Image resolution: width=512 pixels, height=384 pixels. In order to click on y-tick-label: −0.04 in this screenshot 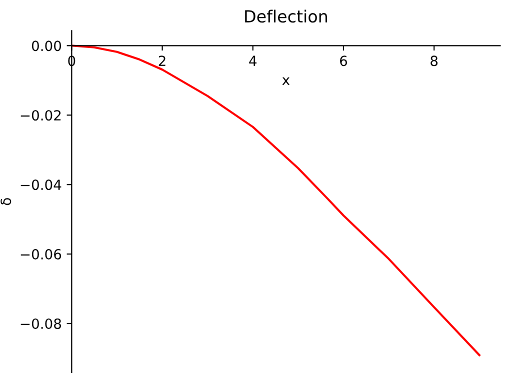, I will do `click(41, 185)`.